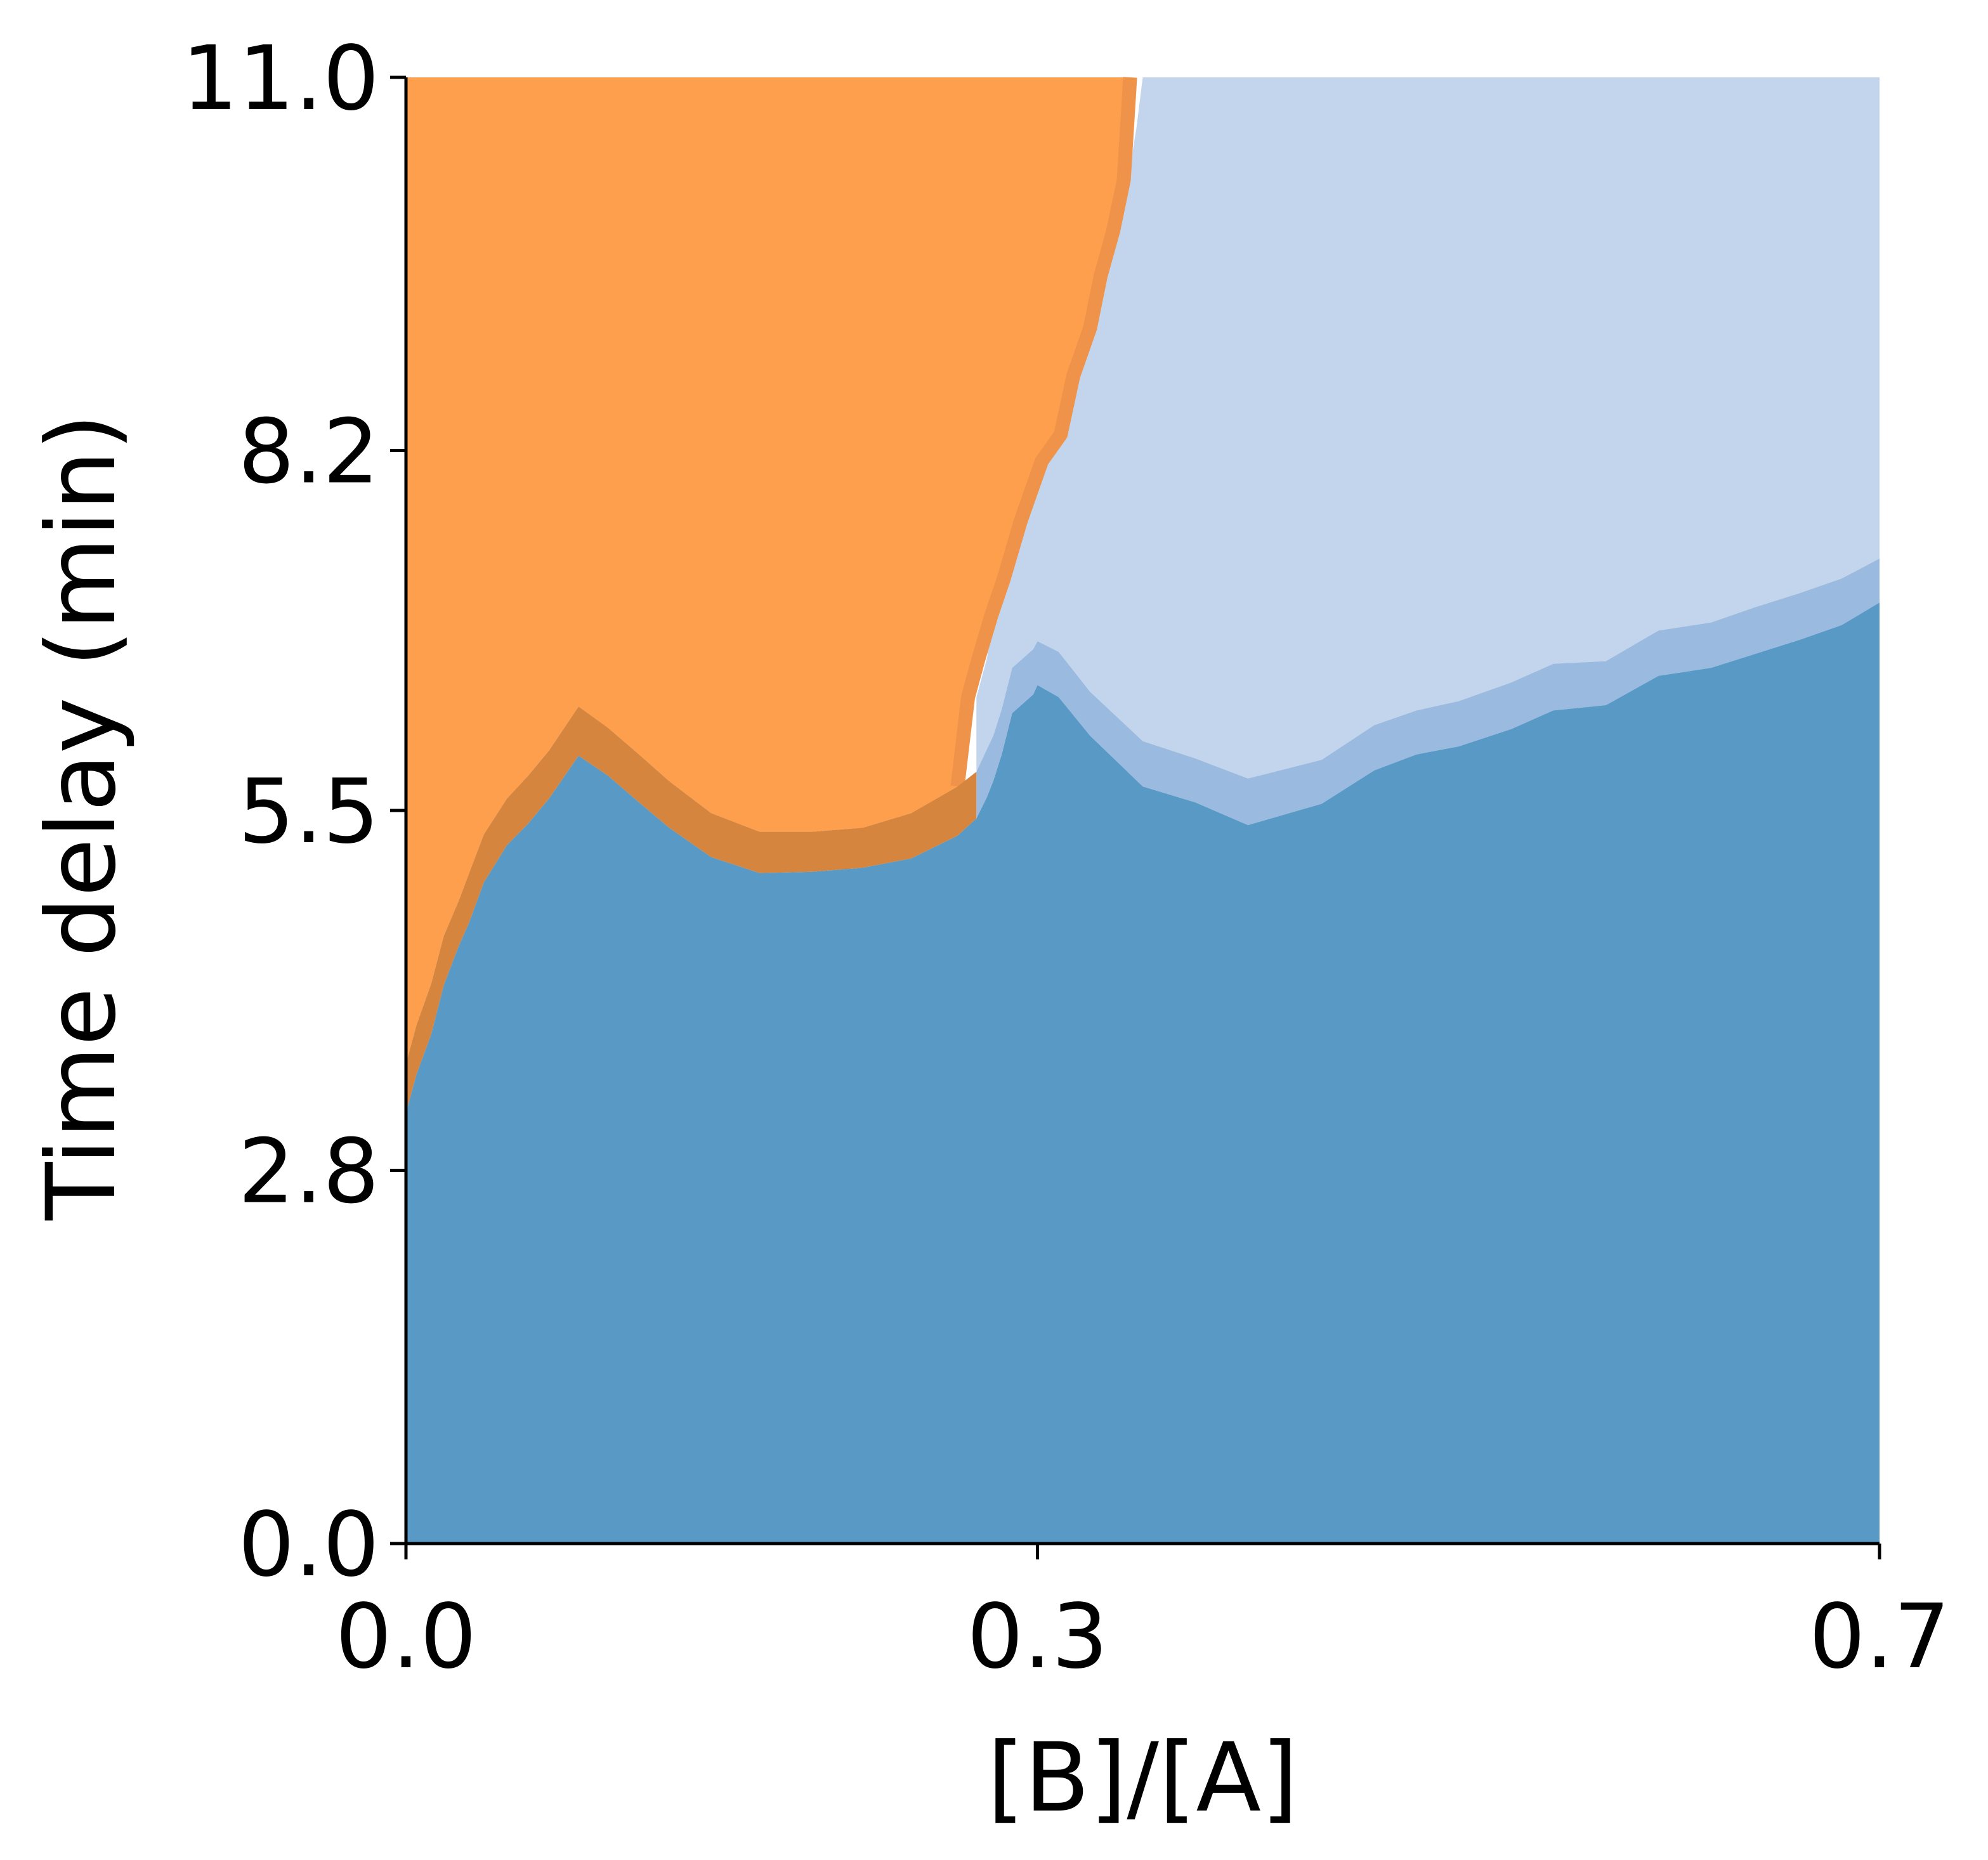  What do you see at coordinates (406, 1637) in the screenshot?
I see `x-tick-label: 0.0` at bounding box center [406, 1637].